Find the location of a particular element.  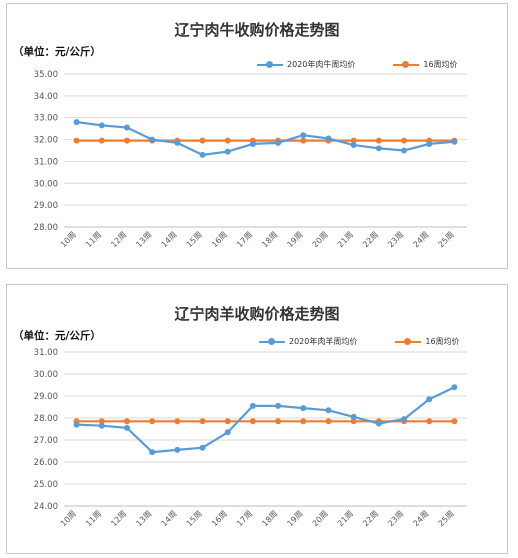

unit-label: （单位：元/公斤） is located at coordinates (57, 52).